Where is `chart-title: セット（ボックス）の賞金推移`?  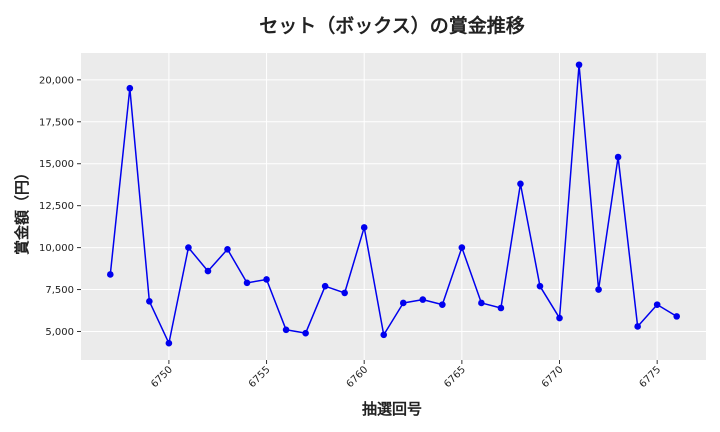 chart-title: セット（ボックス）の賞金推移 is located at coordinates (391, 25).